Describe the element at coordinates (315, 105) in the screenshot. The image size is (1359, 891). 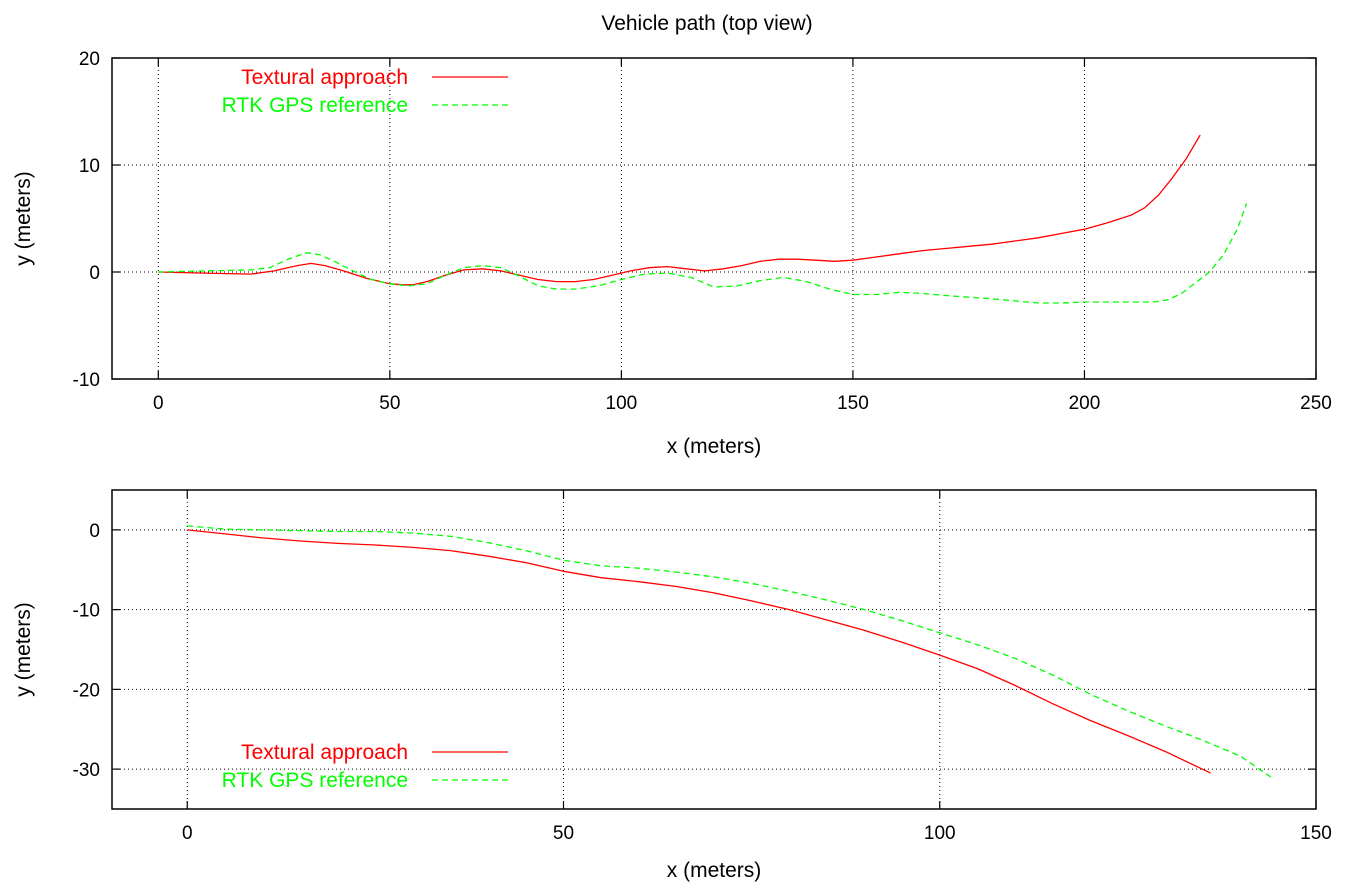
I see `top-legend-label: RTK GPS reference` at that location.